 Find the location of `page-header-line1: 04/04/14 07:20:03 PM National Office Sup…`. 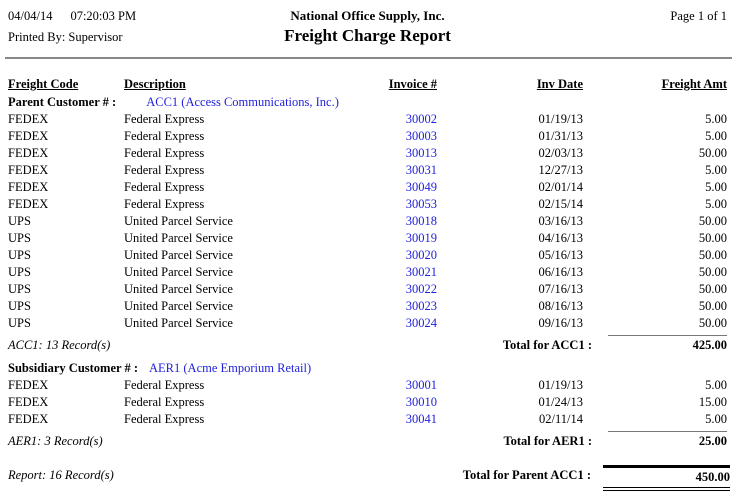

page-header-line1: 04/04/14 07:20:03 PM National Office Sup… is located at coordinates (368, 17).